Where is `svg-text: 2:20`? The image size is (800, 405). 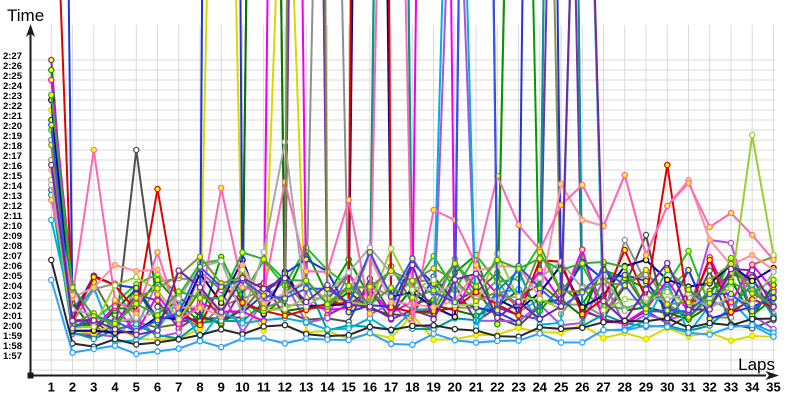 svg-text: 2:20 is located at coordinates (12, 126).